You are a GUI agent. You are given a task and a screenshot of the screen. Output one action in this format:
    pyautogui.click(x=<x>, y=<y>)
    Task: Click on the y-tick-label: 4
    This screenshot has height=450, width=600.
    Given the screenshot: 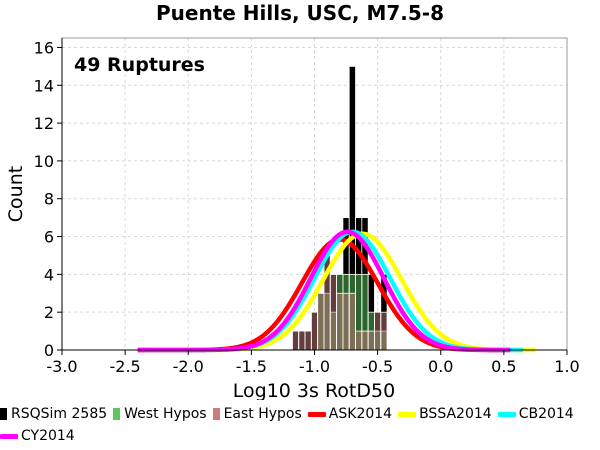 What is the action you would take?
    pyautogui.click(x=49, y=274)
    